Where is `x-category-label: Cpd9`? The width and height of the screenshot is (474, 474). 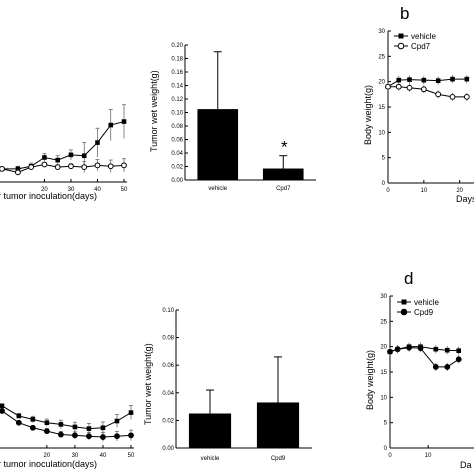 x-category-label: Cpd9 is located at coordinates (278, 459).